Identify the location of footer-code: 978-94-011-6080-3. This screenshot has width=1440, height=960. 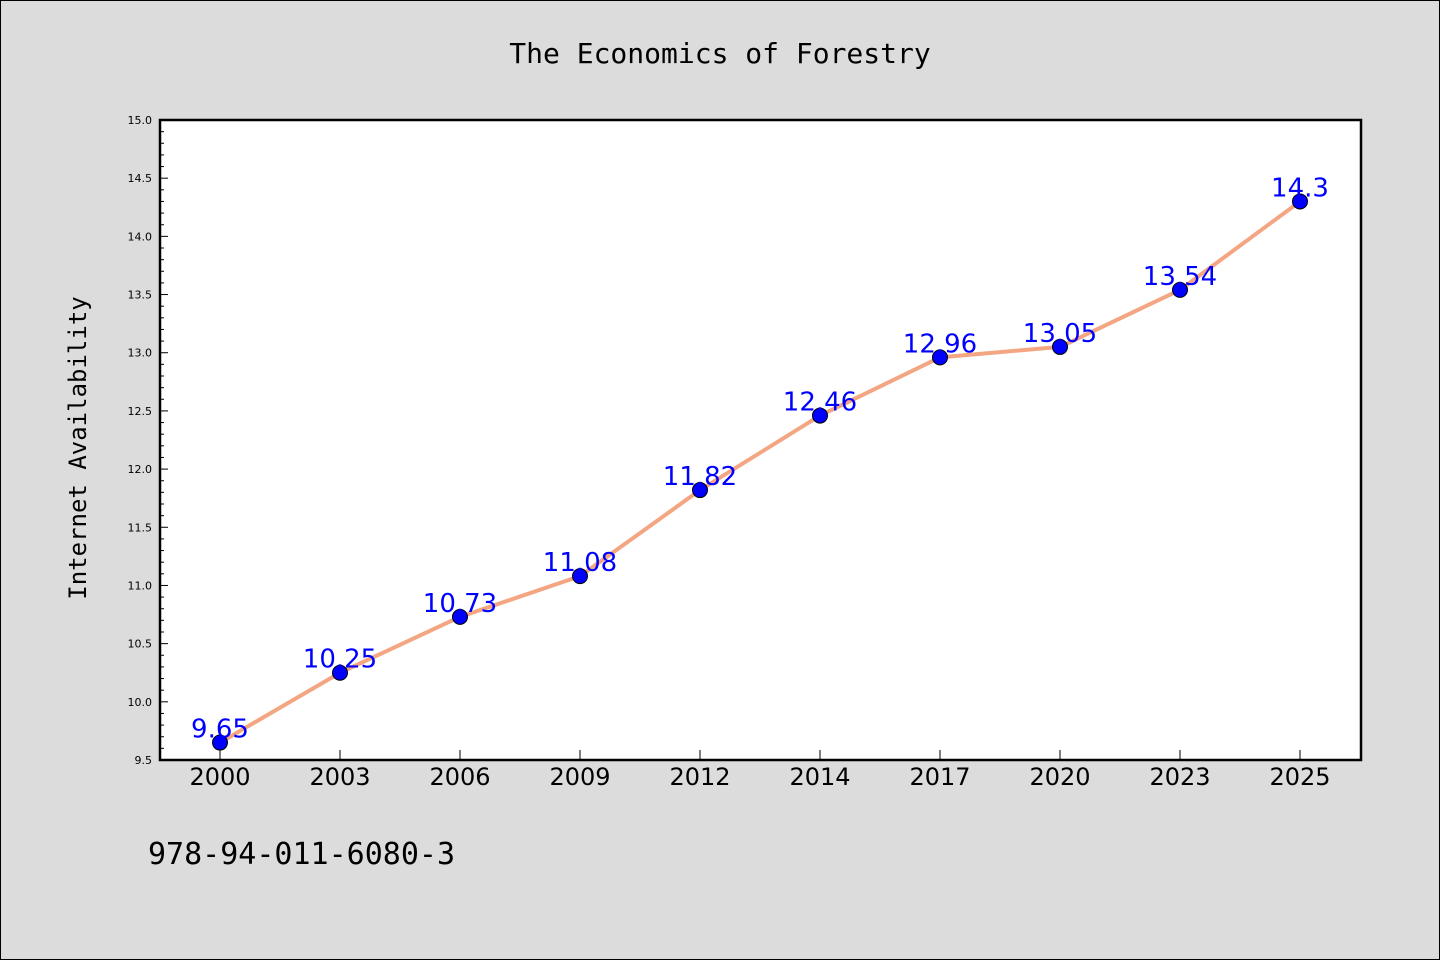
(301, 854).